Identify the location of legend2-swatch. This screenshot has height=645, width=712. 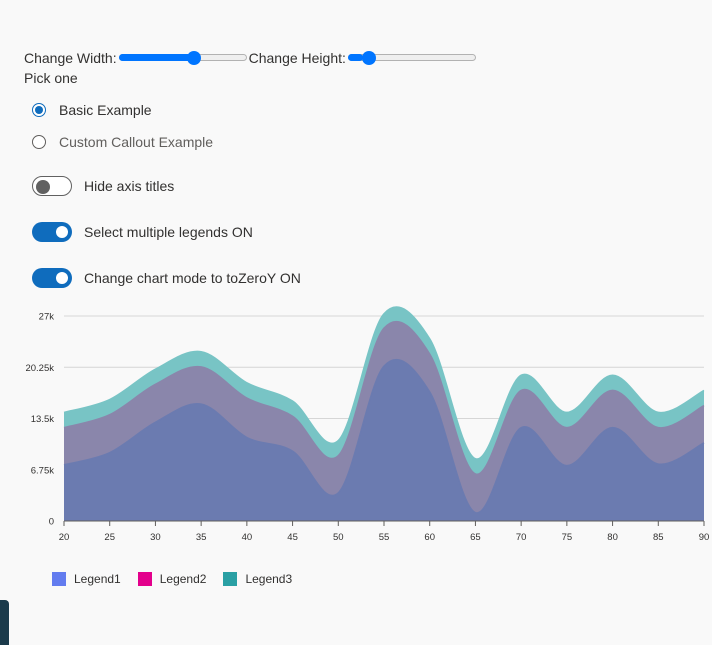
(144, 579).